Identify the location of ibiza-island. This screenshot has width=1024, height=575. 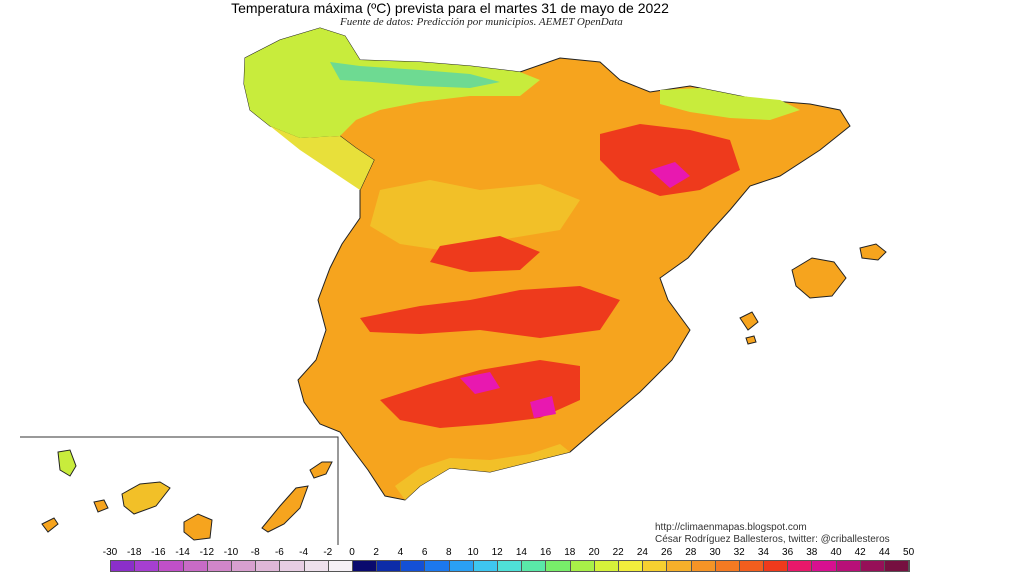
(749, 321).